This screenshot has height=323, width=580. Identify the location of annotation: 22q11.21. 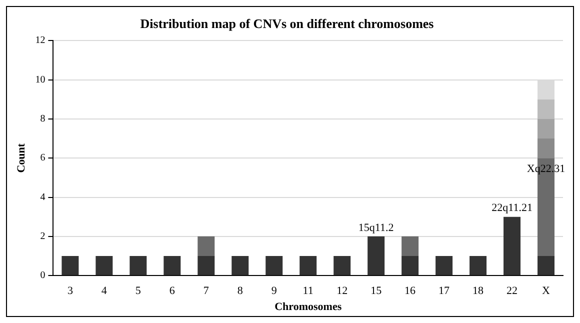
(512, 208).